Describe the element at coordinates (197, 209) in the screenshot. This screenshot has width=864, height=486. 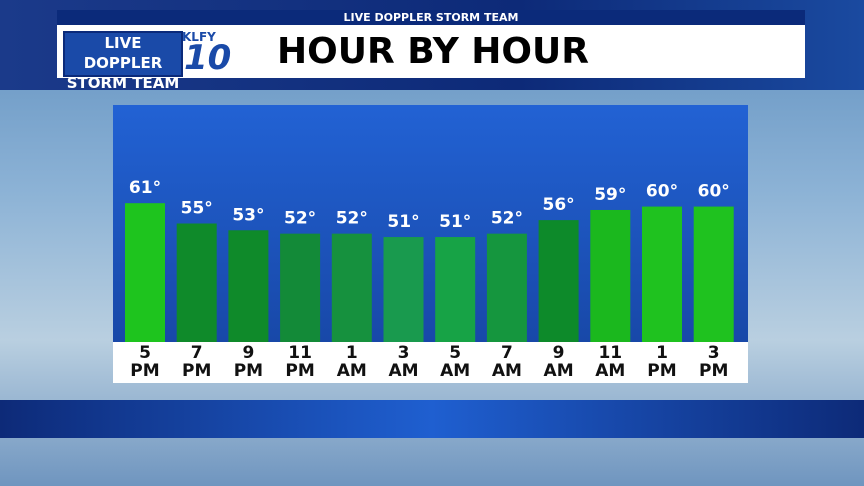
I see `value-label: 55°` at that location.